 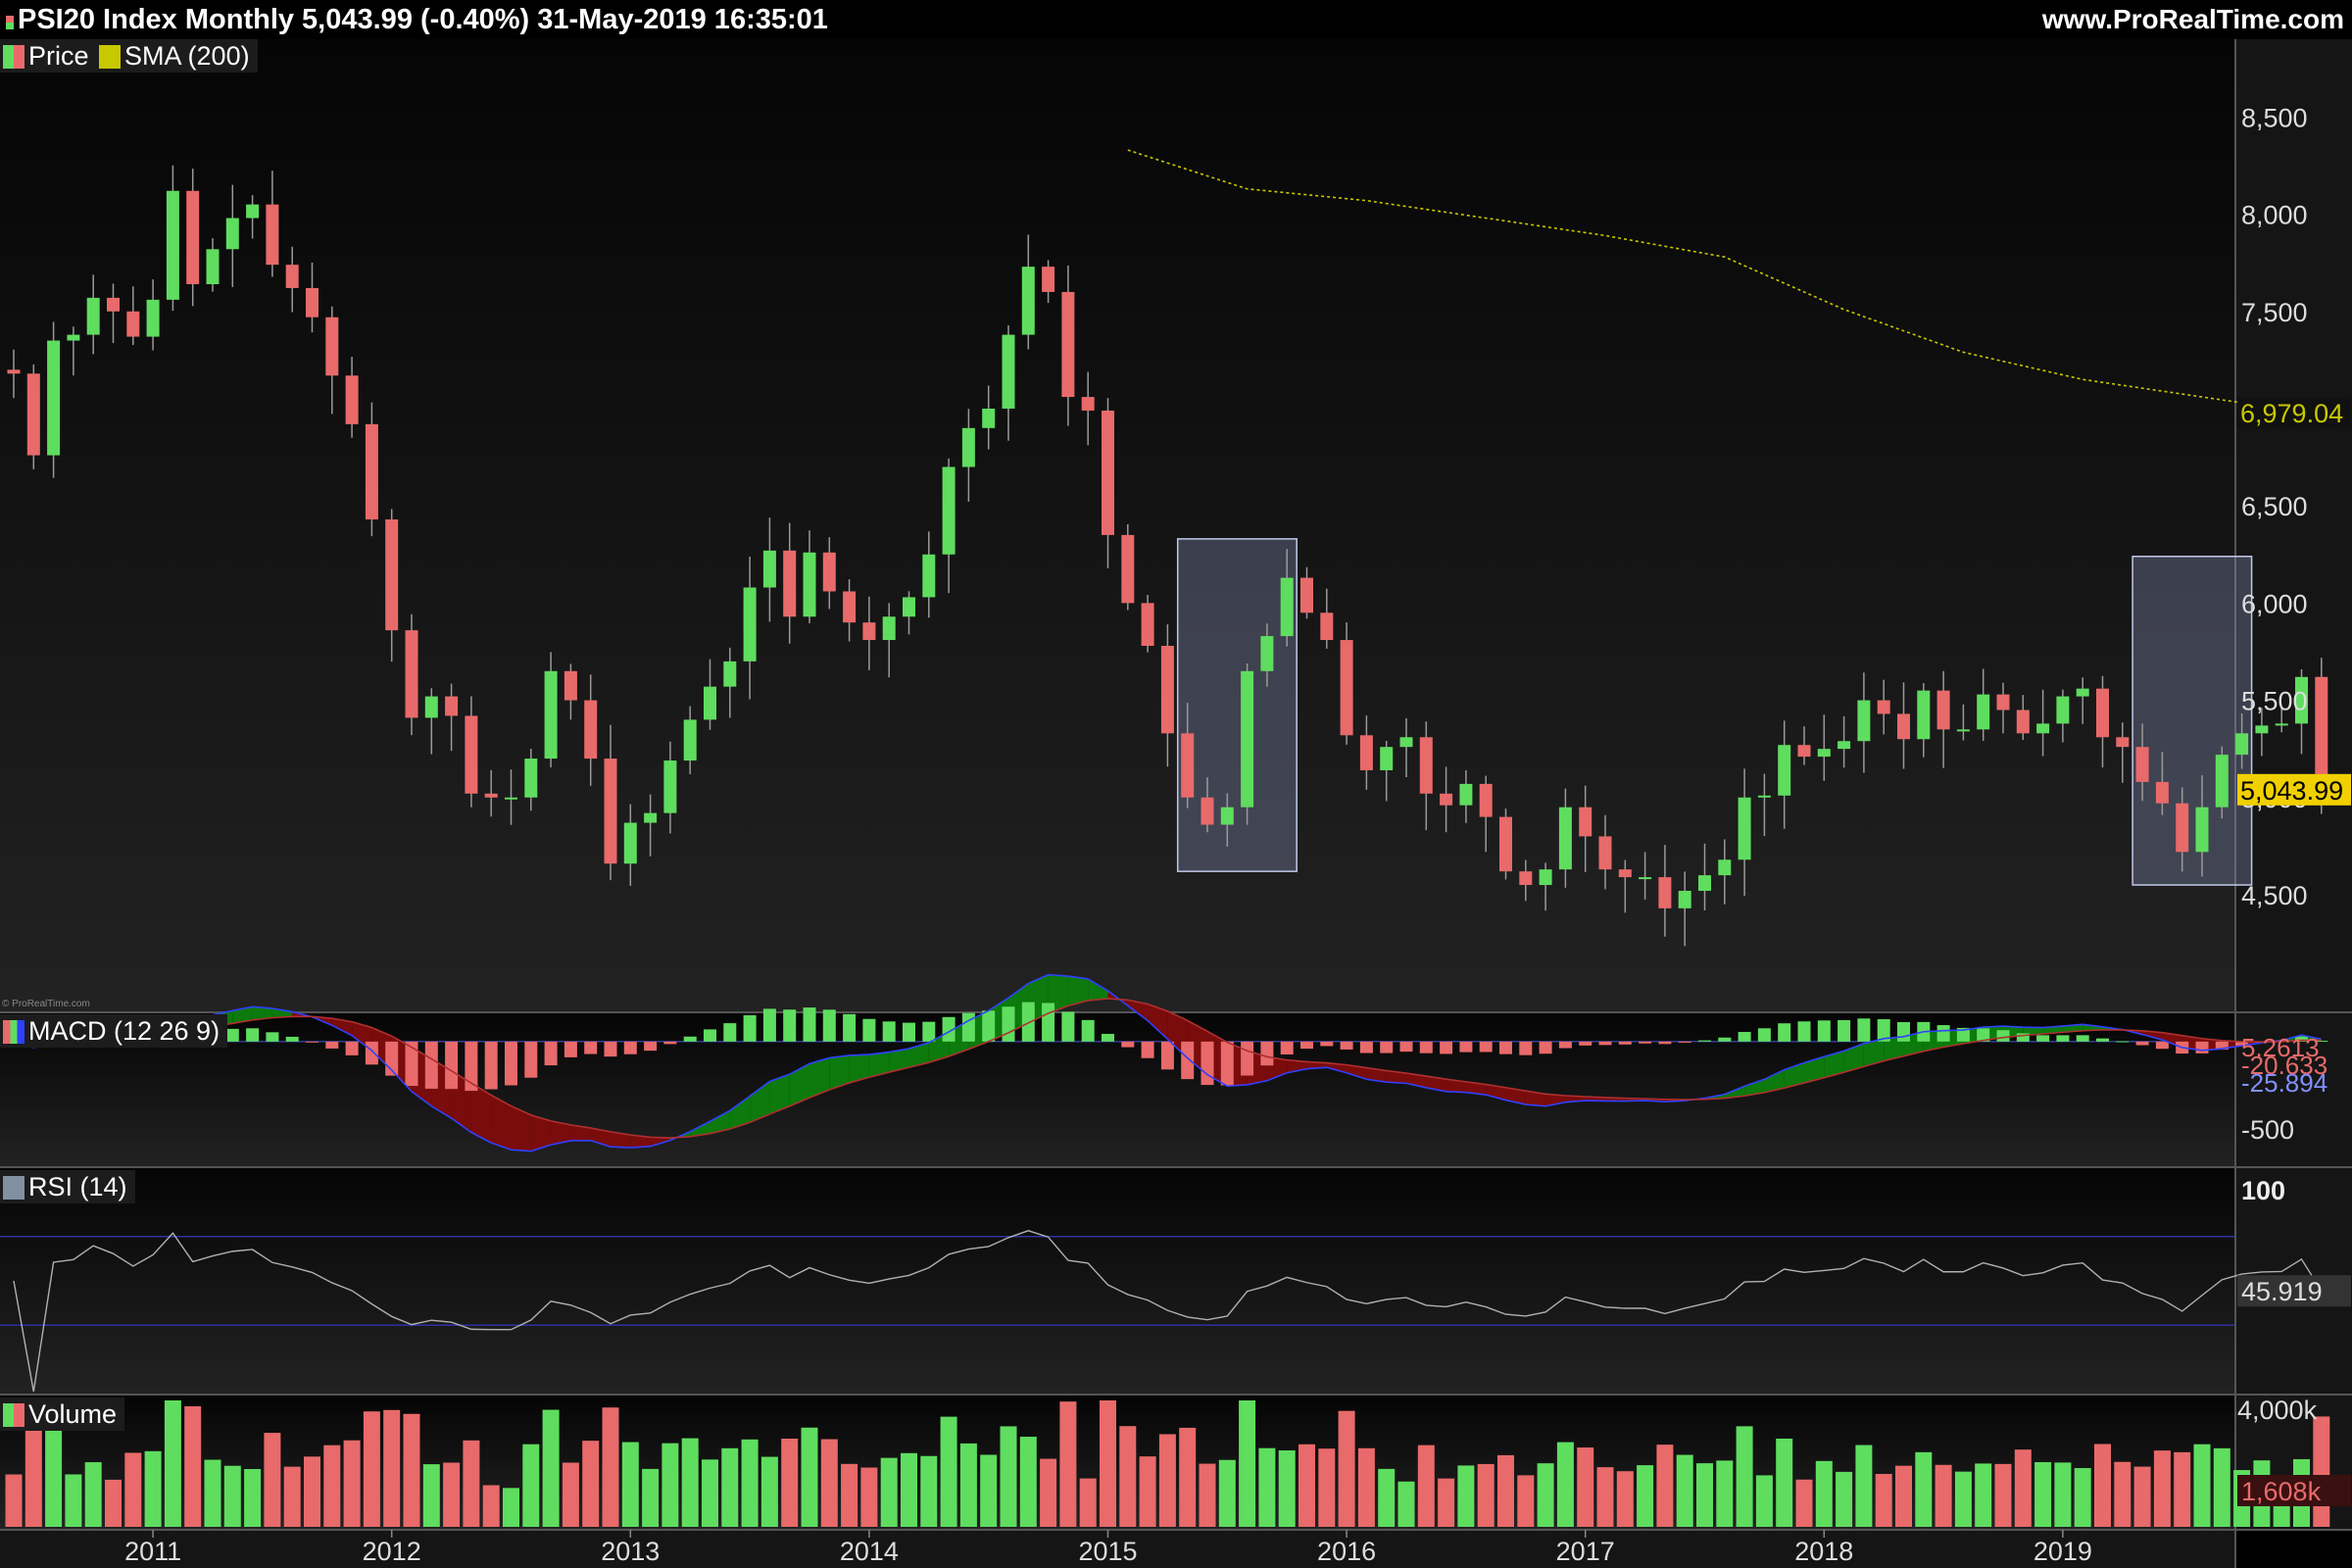 What do you see at coordinates (13, 57) in the screenshot?
I see `price-swatch-icon` at bounding box center [13, 57].